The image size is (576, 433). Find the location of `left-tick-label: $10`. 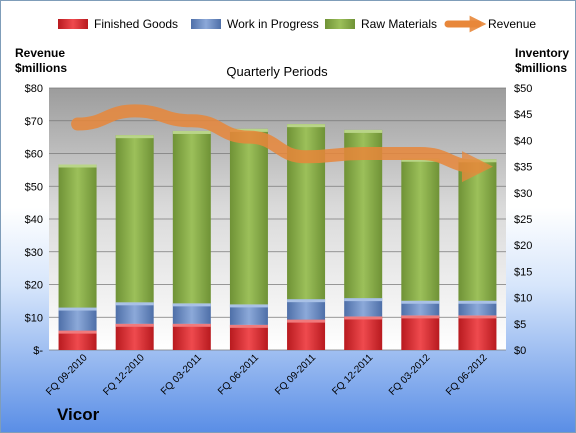

left-tick-label: $10 is located at coordinates (34, 318).